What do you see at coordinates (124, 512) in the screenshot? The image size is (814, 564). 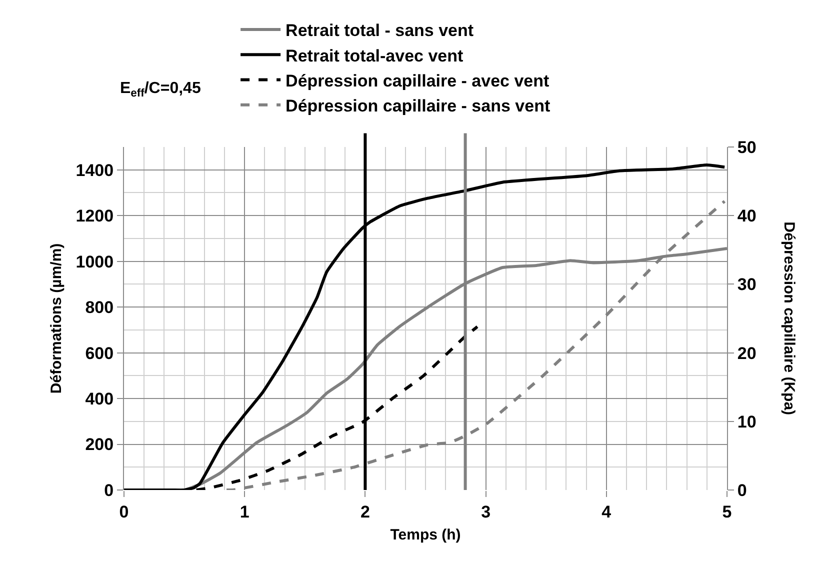 I see `x-tick-label: 0` at bounding box center [124, 512].